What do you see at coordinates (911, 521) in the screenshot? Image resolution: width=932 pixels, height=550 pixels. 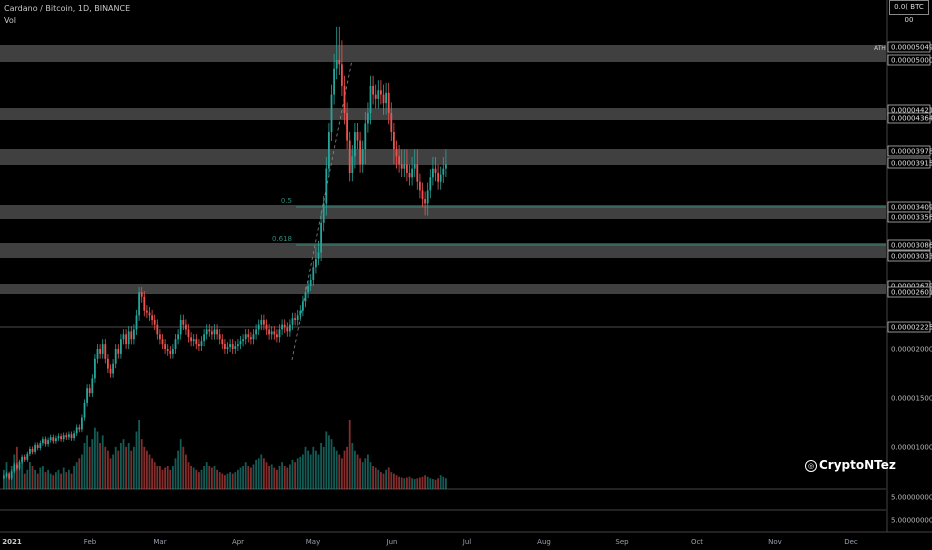 I see `price-axis-label: 5.00000000` at bounding box center [911, 521].